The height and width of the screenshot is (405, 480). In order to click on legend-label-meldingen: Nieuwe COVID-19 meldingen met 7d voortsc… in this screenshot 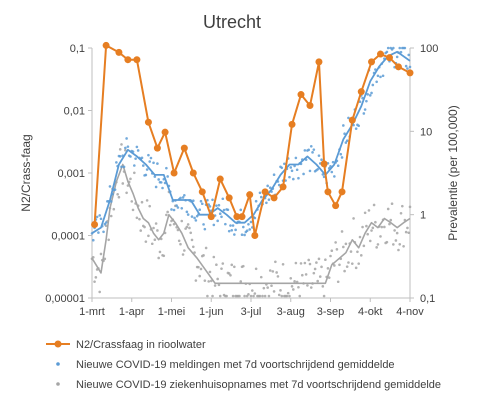, I will do `click(235, 365)`.